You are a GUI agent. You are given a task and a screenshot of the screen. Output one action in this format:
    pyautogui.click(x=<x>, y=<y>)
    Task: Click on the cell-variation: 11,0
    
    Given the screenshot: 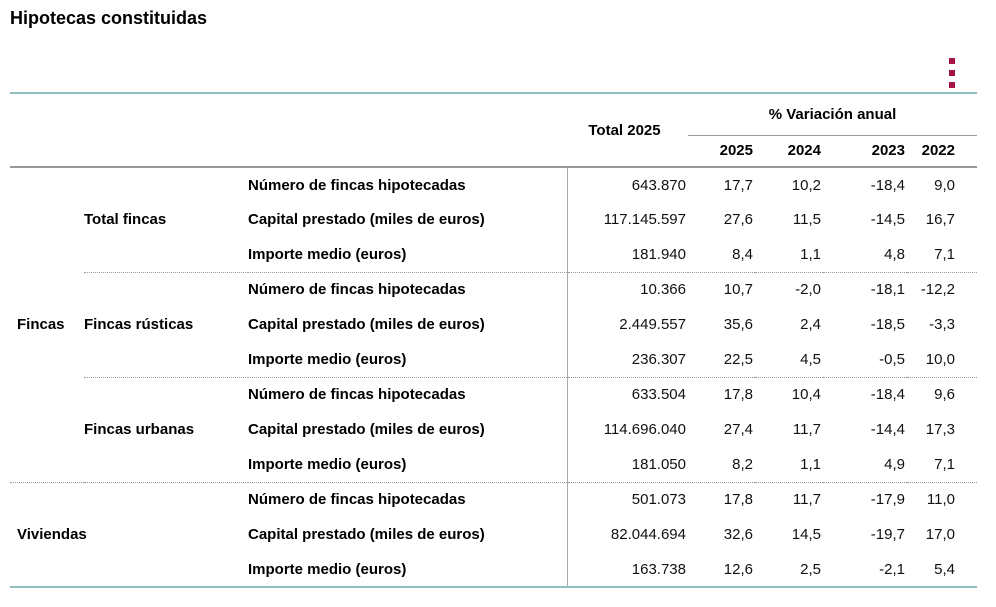 What is the action you would take?
    pyautogui.click(x=942, y=499)
    